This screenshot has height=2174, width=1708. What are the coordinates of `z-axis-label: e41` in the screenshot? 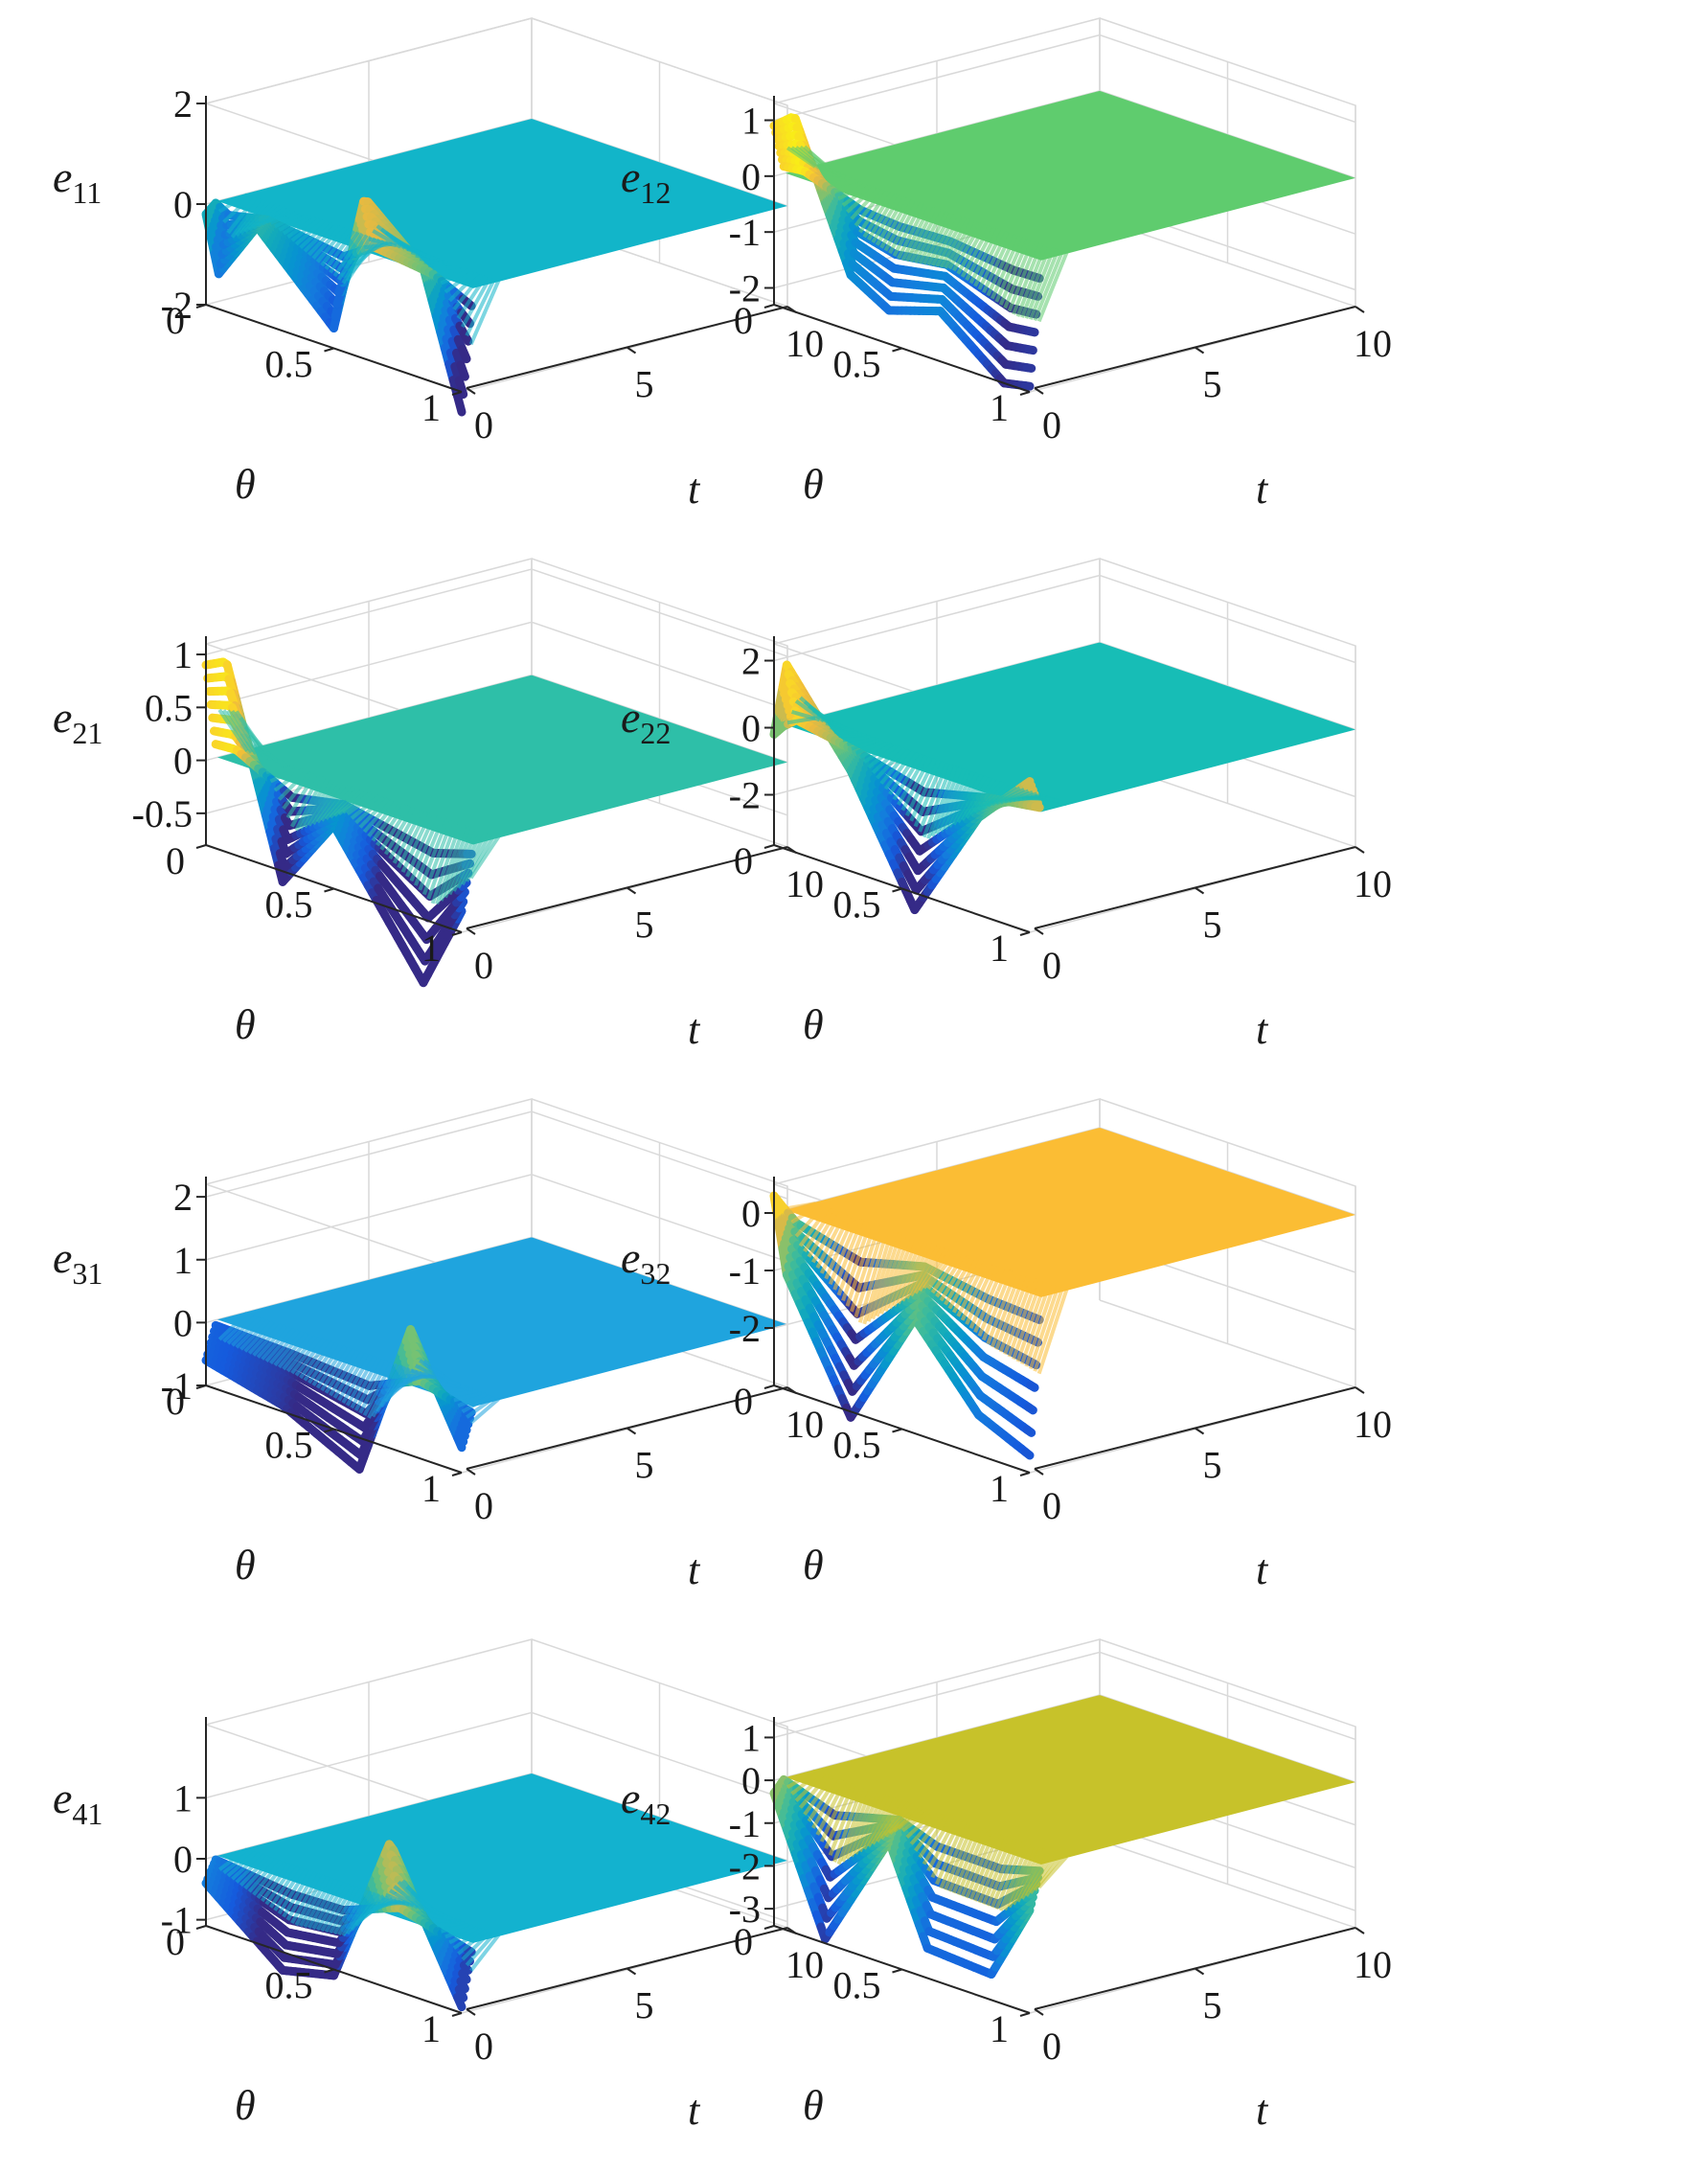 It's located at (77, 1802).